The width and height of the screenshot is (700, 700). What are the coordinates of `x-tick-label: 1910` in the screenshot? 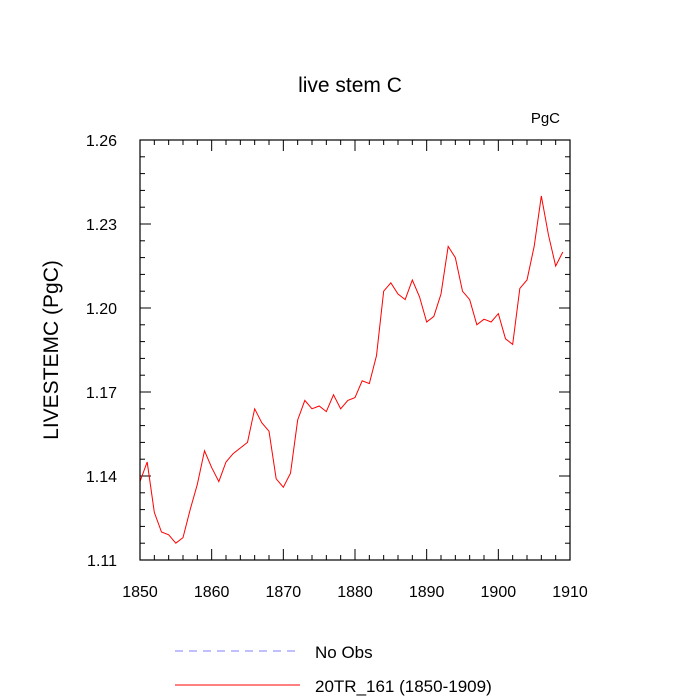 It's located at (570, 592).